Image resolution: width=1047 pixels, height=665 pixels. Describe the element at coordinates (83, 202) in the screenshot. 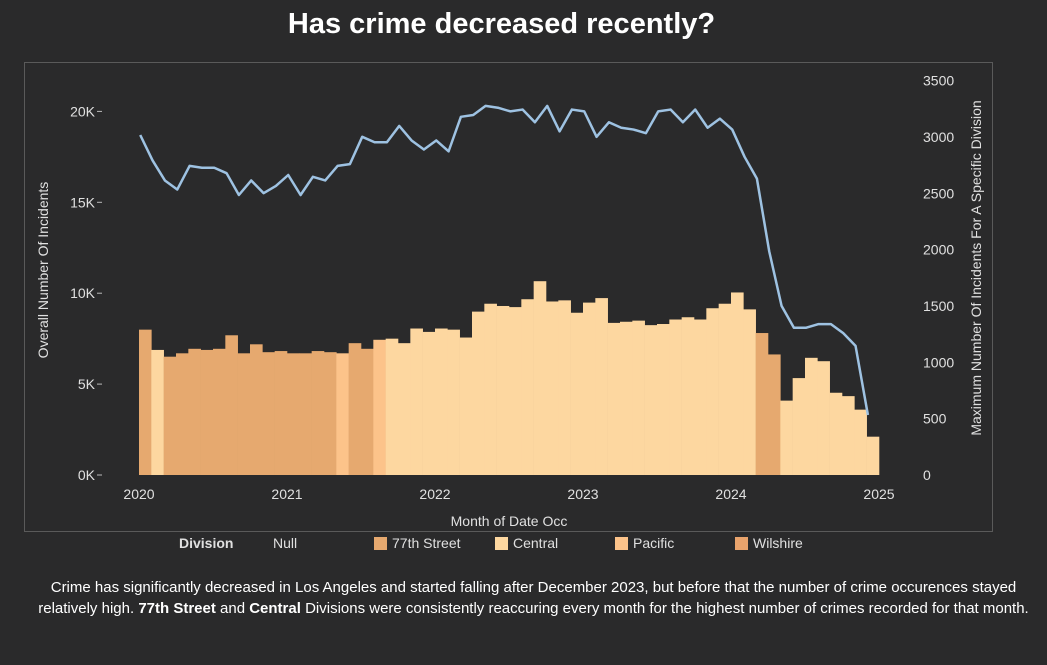

I see `y-tick-label: 15K` at that location.